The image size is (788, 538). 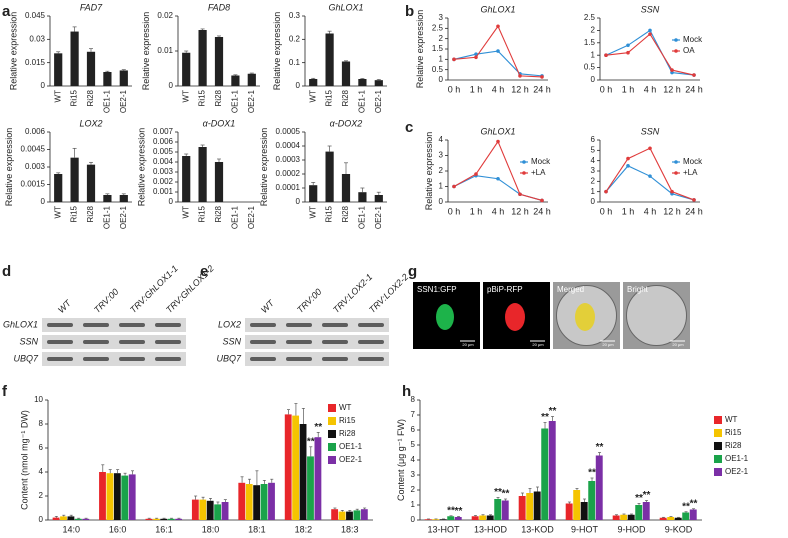 What do you see at coordinates (163, 151) in the screenshot?
I see `y-tick-label: 0.005` at bounding box center [163, 151].